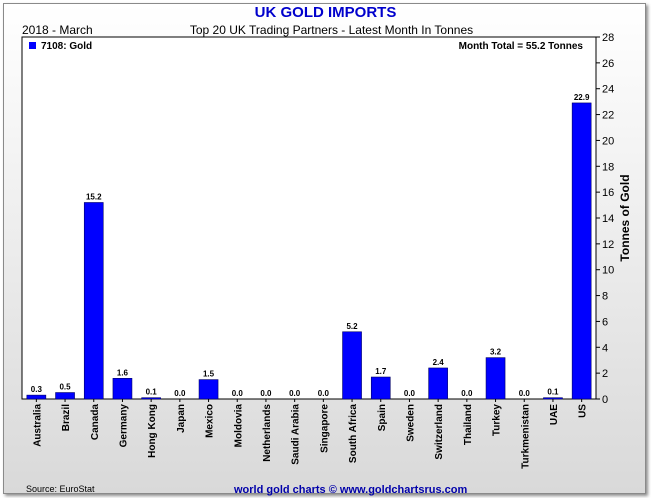  I want to click on x-tick-label: Turkey, so click(497, 420).